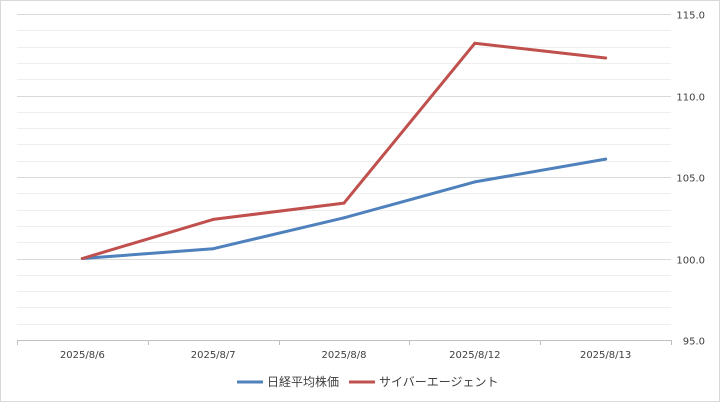  I want to click on y-tick-label: 105.0, so click(690, 179).